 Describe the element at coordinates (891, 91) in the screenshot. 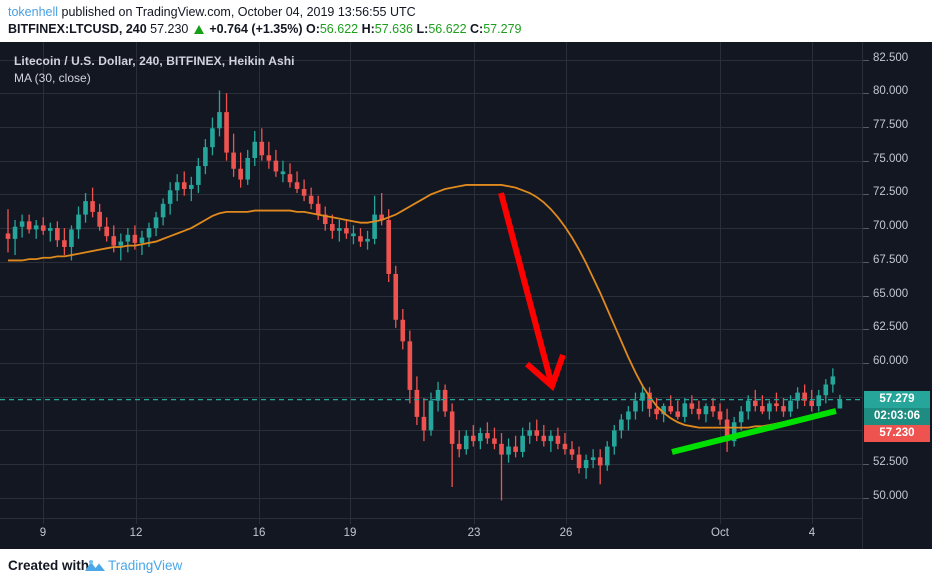

I see `price-tick-80.000: 80.000` at that location.